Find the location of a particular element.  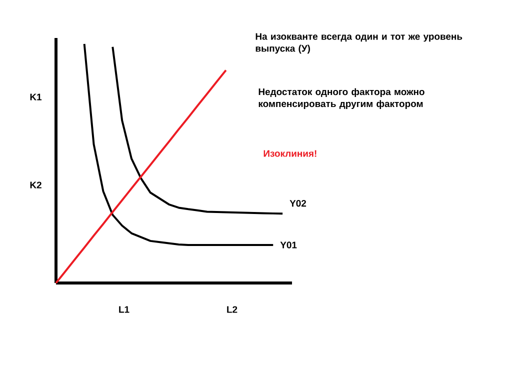

annotation: На изокванте всегда один и тот же уровень выпуска (У) is located at coordinates (359, 43).